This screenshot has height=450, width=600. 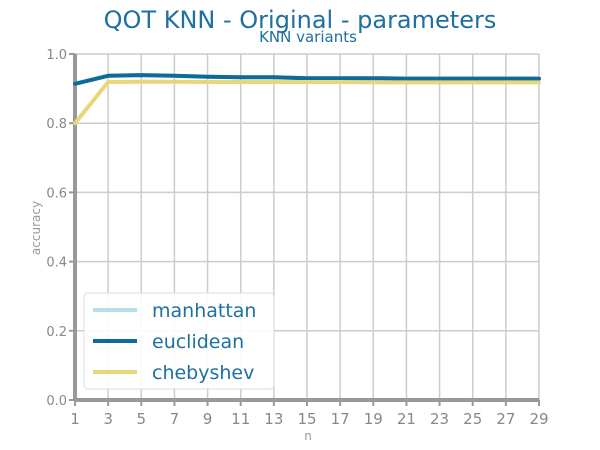 What do you see at coordinates (198, 342) in the screenshot?
I see `legend-label-euclidean: euclidean` at bounding box center [198, 342].